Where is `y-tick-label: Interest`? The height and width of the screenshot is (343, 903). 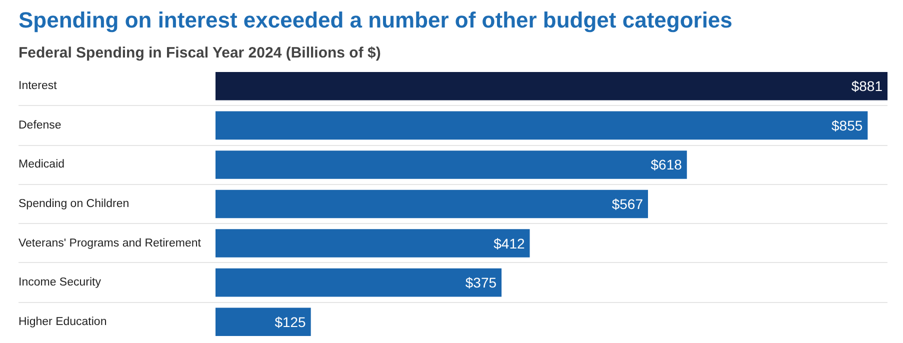
y-tick-label: Interest is located at coordinates (38, 86).